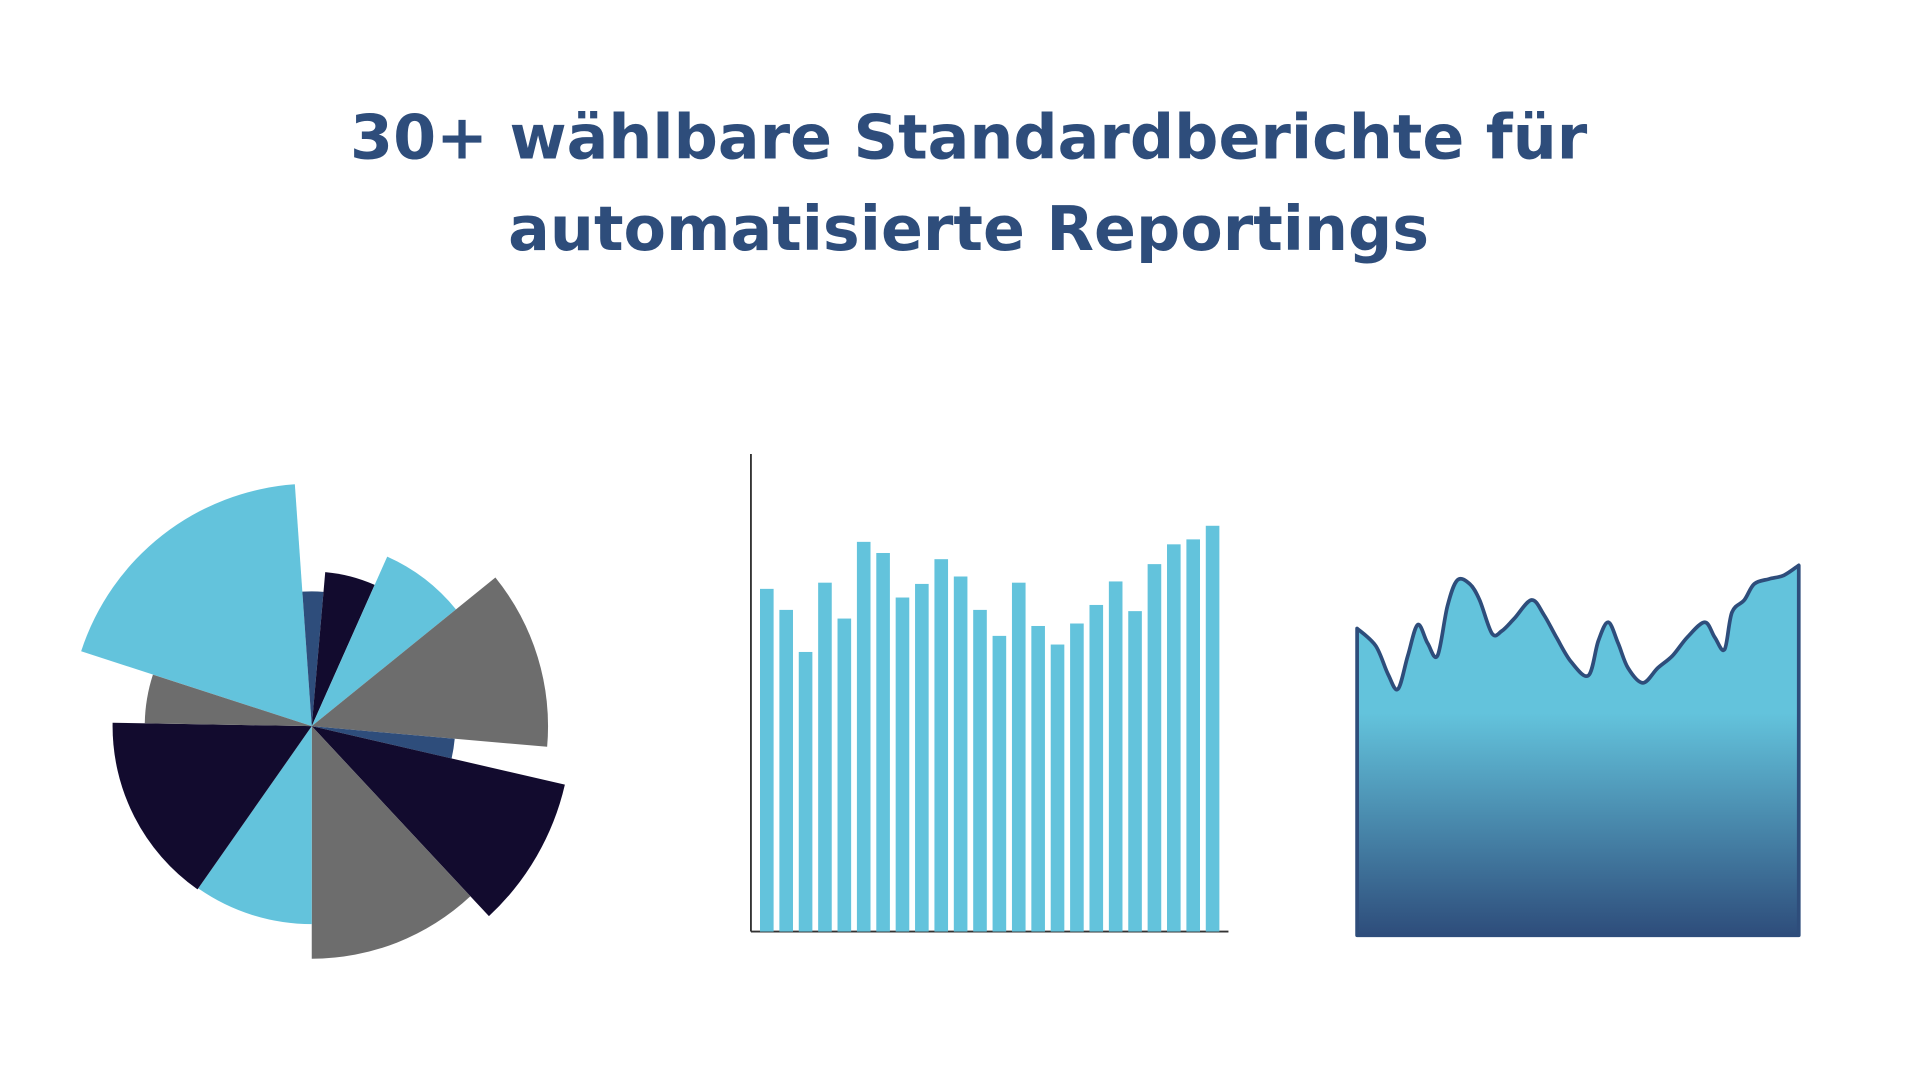 This screenshot has height=1080, width=1920. I want to click on area-line, so click(1578, 750).